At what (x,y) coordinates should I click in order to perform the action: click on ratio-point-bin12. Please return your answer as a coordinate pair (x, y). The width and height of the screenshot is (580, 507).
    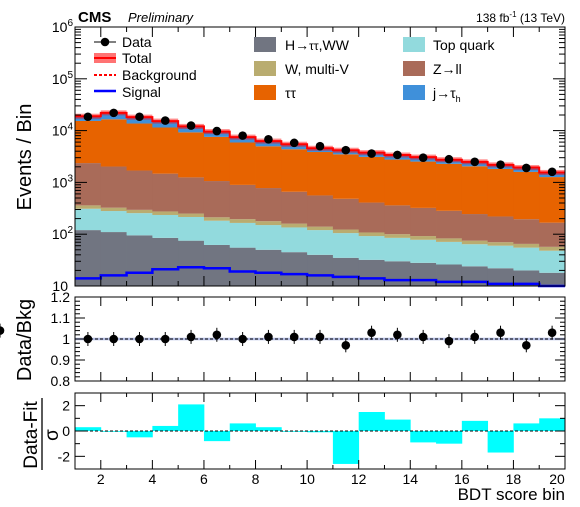
    Looking at the image, I should click on (371, 333).